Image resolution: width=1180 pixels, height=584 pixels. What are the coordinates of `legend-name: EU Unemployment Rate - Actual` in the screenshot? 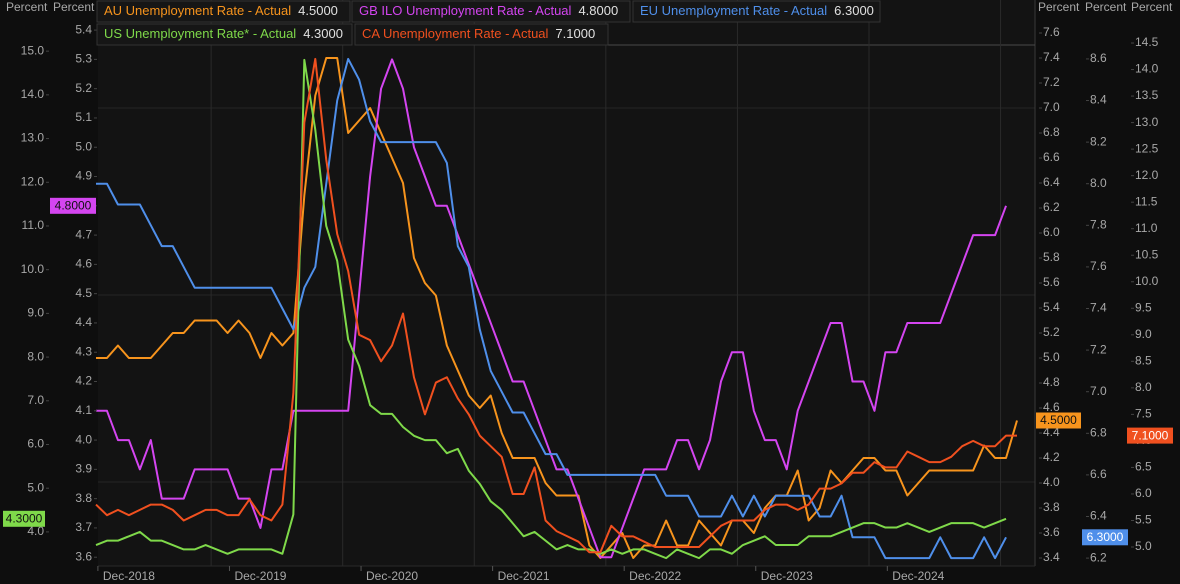 It's located at (733, 10).